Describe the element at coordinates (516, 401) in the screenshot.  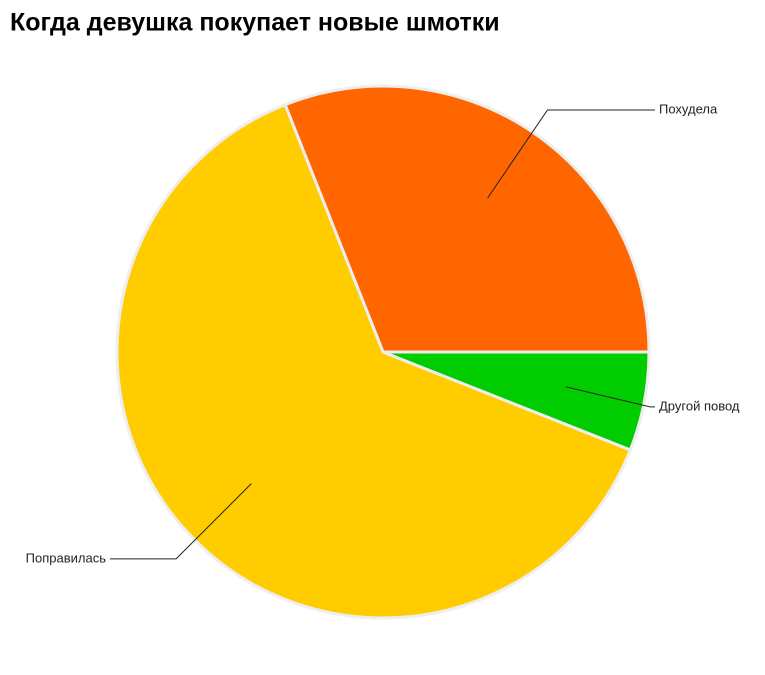
I see `pie-slice` at that location.